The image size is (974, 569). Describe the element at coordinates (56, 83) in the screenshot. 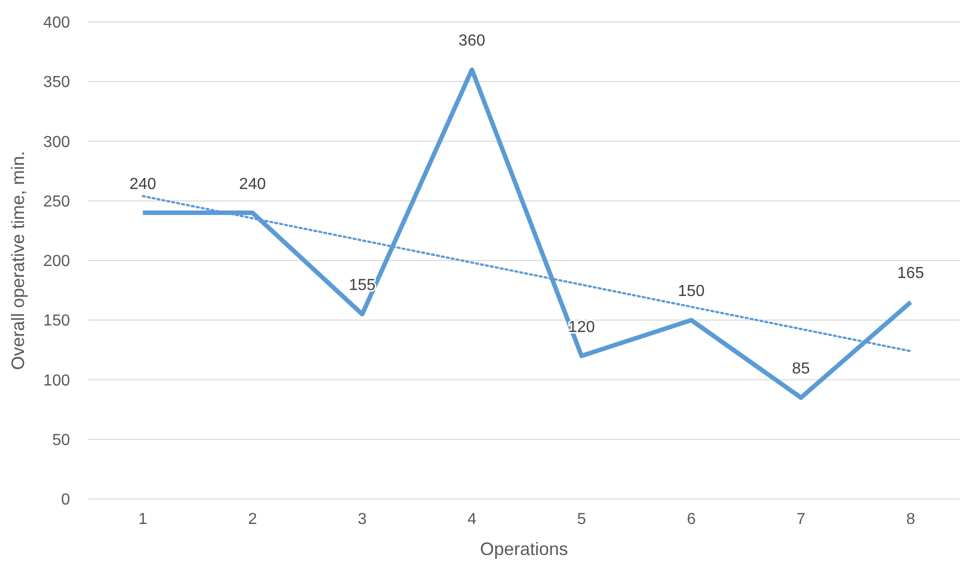

I see `y-tick-label: 350` at that location.